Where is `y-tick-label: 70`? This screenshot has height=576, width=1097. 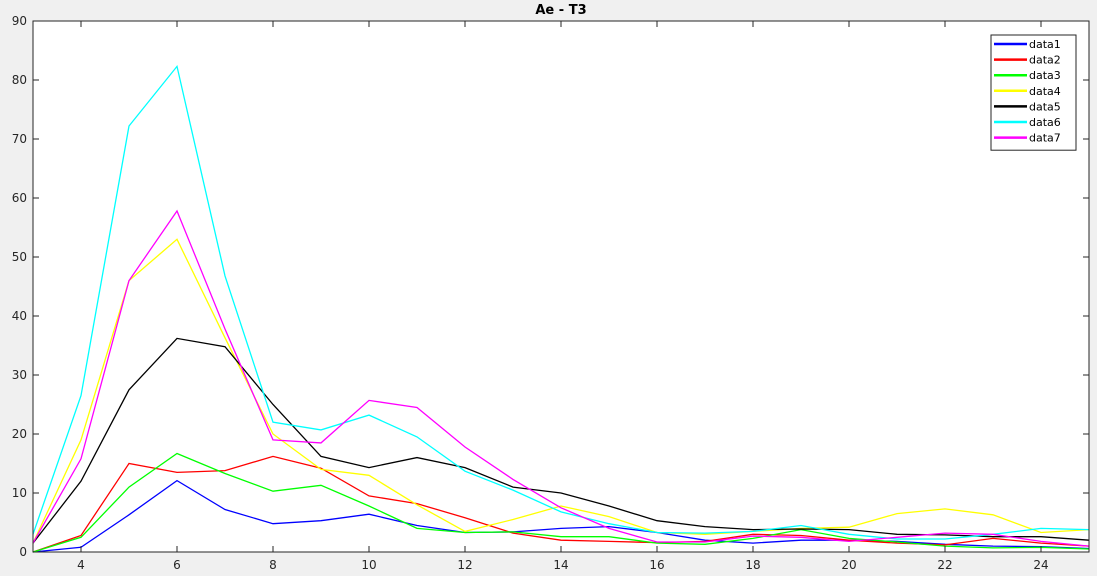 y-tick-label: 70 is located at coordinates (19, 139).